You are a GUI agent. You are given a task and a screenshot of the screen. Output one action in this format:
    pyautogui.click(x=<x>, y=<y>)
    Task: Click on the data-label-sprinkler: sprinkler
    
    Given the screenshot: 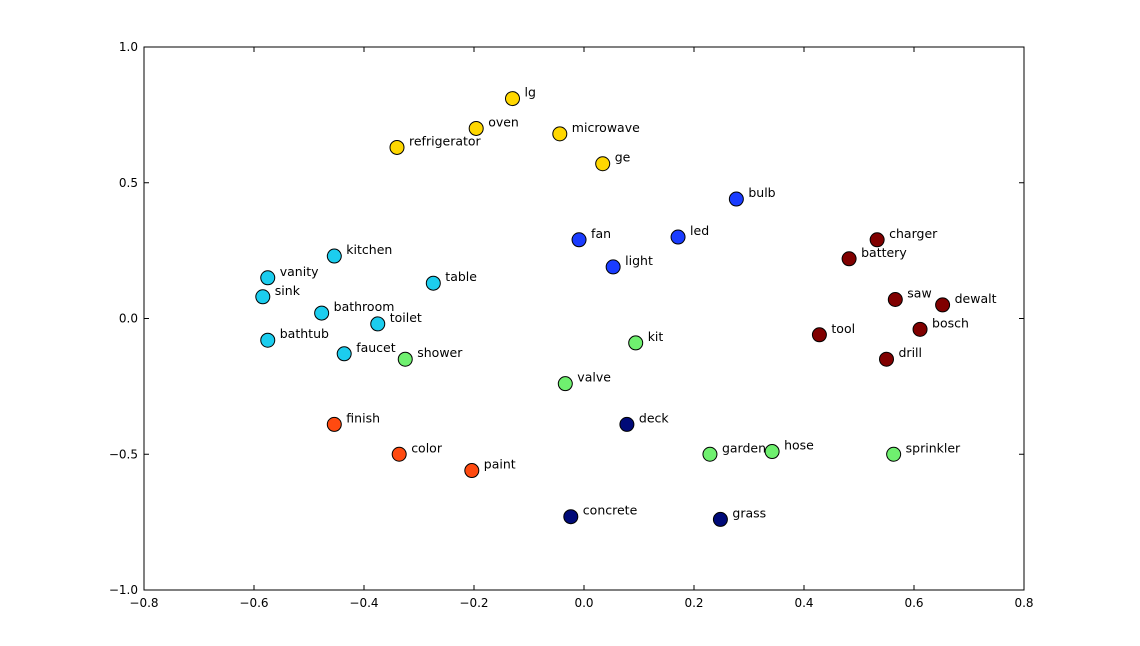 What is the action you would take?
    pyautogui.click(x=933, y=447)
    